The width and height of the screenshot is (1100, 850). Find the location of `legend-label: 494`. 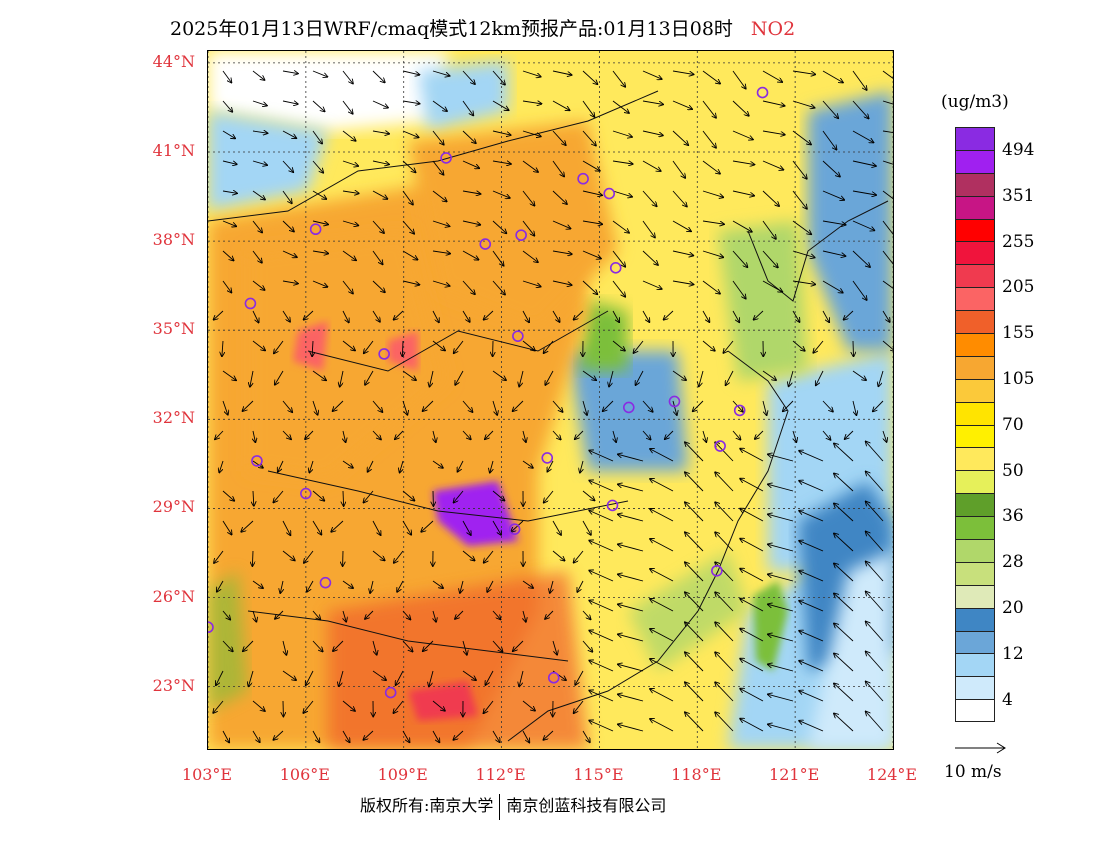

legend-label: 494 is located at coordinates (1018, 149).